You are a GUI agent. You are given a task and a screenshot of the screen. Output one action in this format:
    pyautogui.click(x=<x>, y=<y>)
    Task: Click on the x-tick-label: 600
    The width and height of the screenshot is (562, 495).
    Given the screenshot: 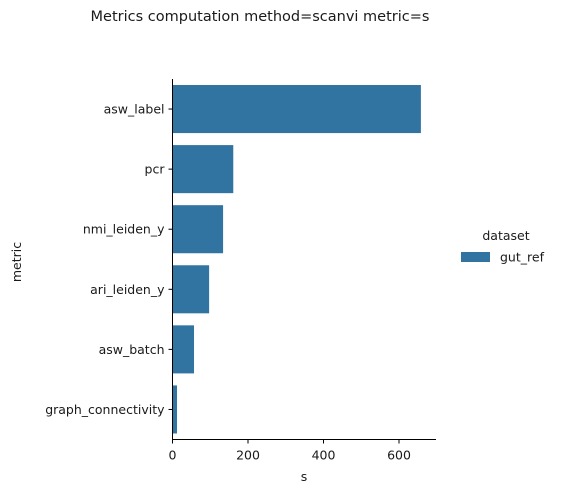 What is the action you would take?
    pyautogui.click(x=399, y=455)
    